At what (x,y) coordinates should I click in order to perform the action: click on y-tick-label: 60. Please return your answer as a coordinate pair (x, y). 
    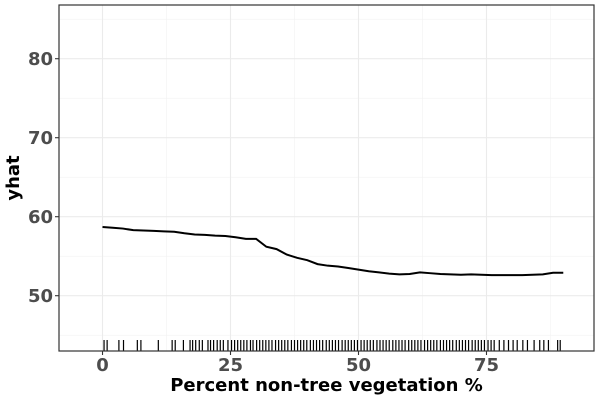
    Looking at the image, I should click on (40, 217).